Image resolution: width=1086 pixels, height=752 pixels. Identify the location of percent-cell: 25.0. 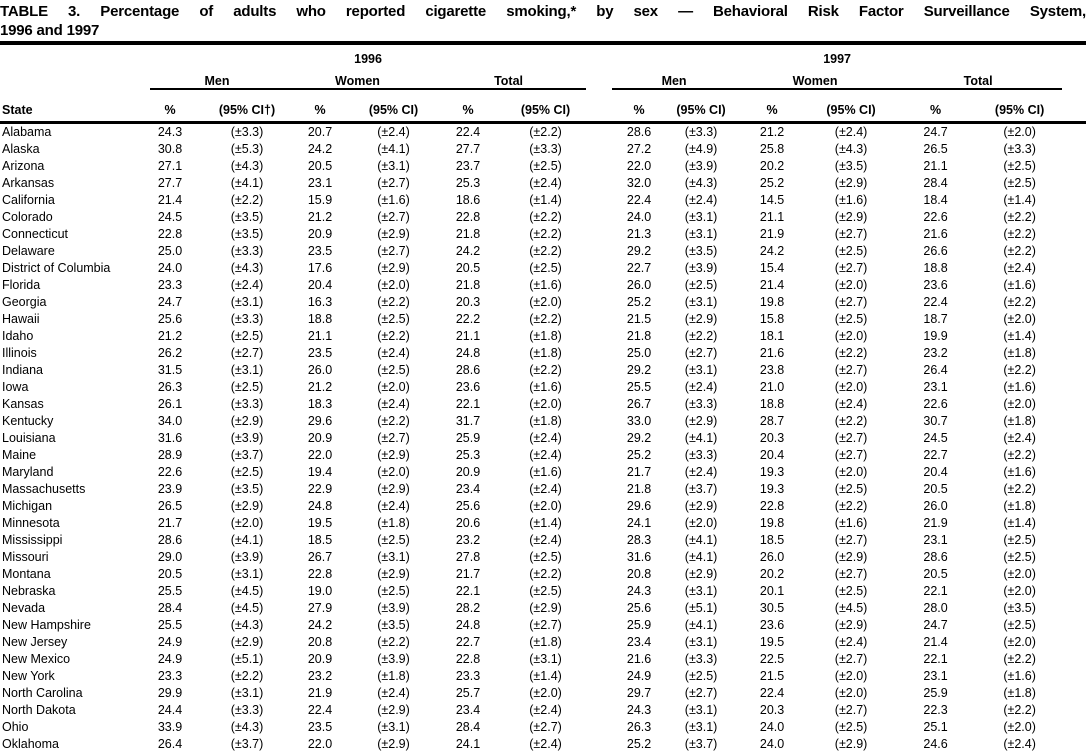
(170, 251).